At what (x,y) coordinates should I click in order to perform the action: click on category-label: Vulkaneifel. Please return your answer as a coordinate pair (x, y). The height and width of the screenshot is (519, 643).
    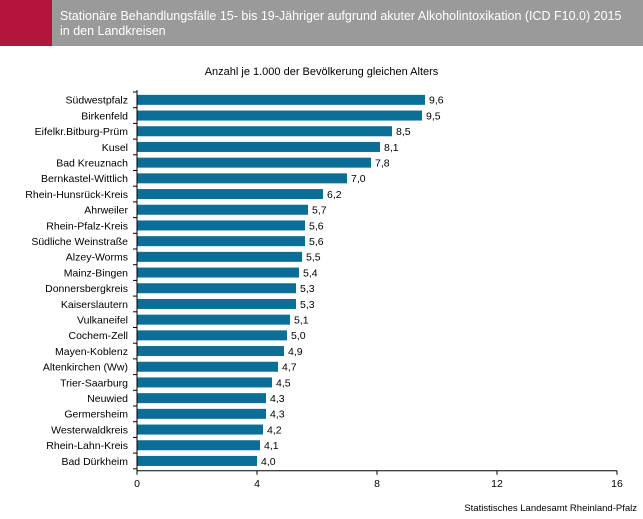
    Looking at the image, I should click on (102, 320).